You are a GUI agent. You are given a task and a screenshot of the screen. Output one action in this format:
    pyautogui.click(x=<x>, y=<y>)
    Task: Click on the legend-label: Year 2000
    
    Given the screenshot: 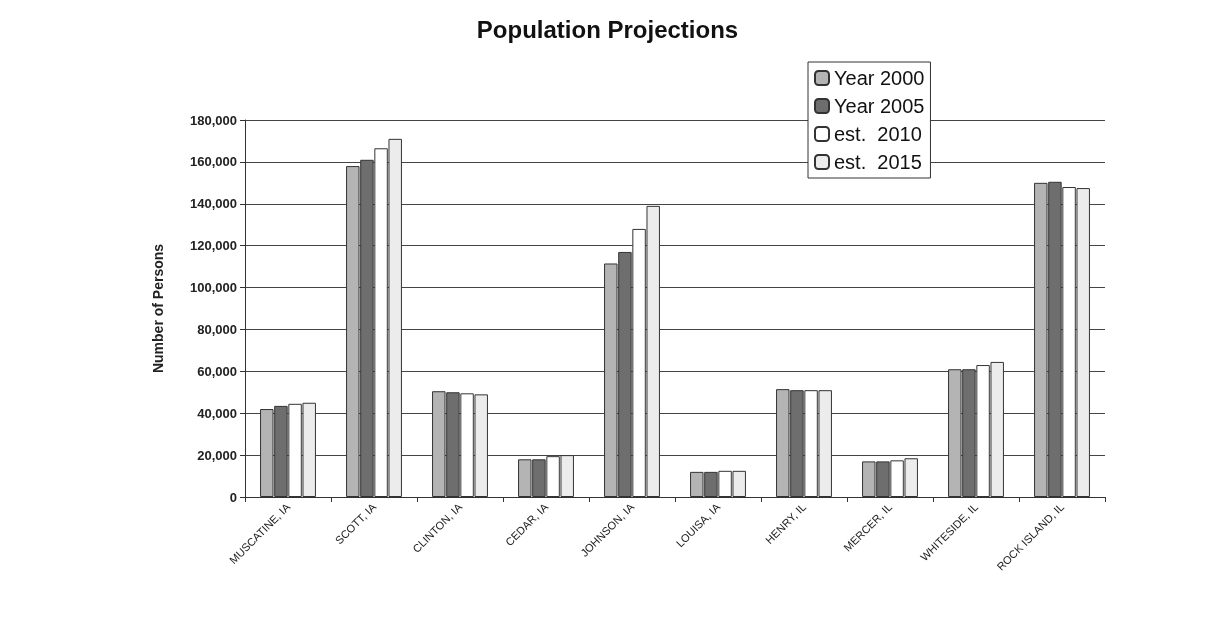 What is the action you would take?
    pyautogui.click(x=879, y=78)
    